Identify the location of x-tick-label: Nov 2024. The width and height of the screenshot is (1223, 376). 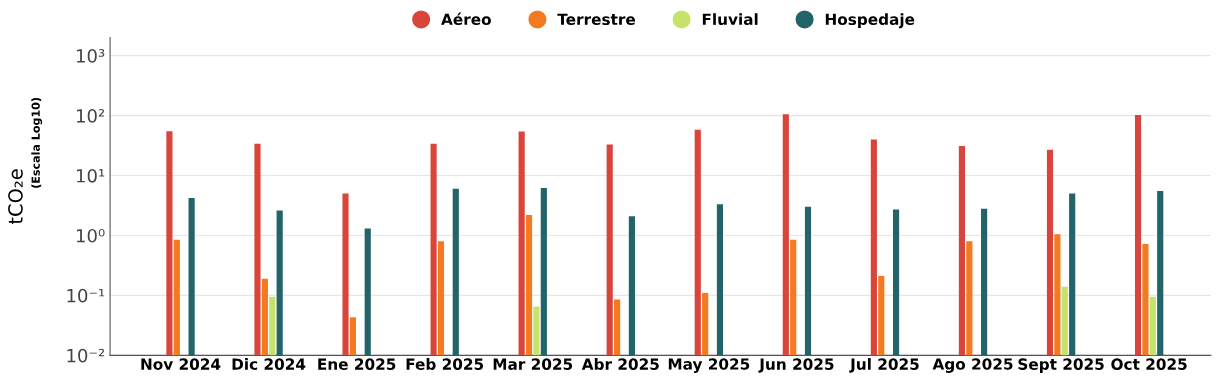
(181, 364).